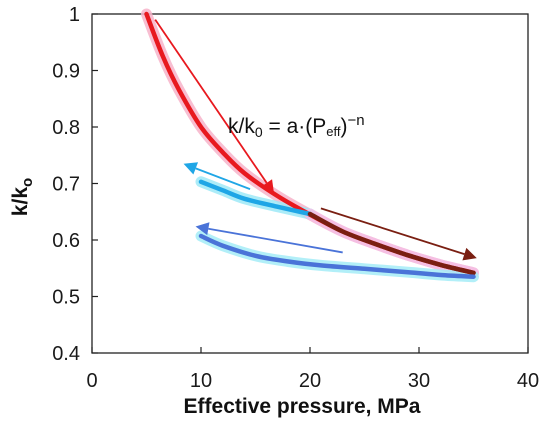 The image size is (550, 425). What do you see at coordinates (66, 354) in the screenshot?
I see `y-tick-label: 0.4` at bounding box center [66, 354].